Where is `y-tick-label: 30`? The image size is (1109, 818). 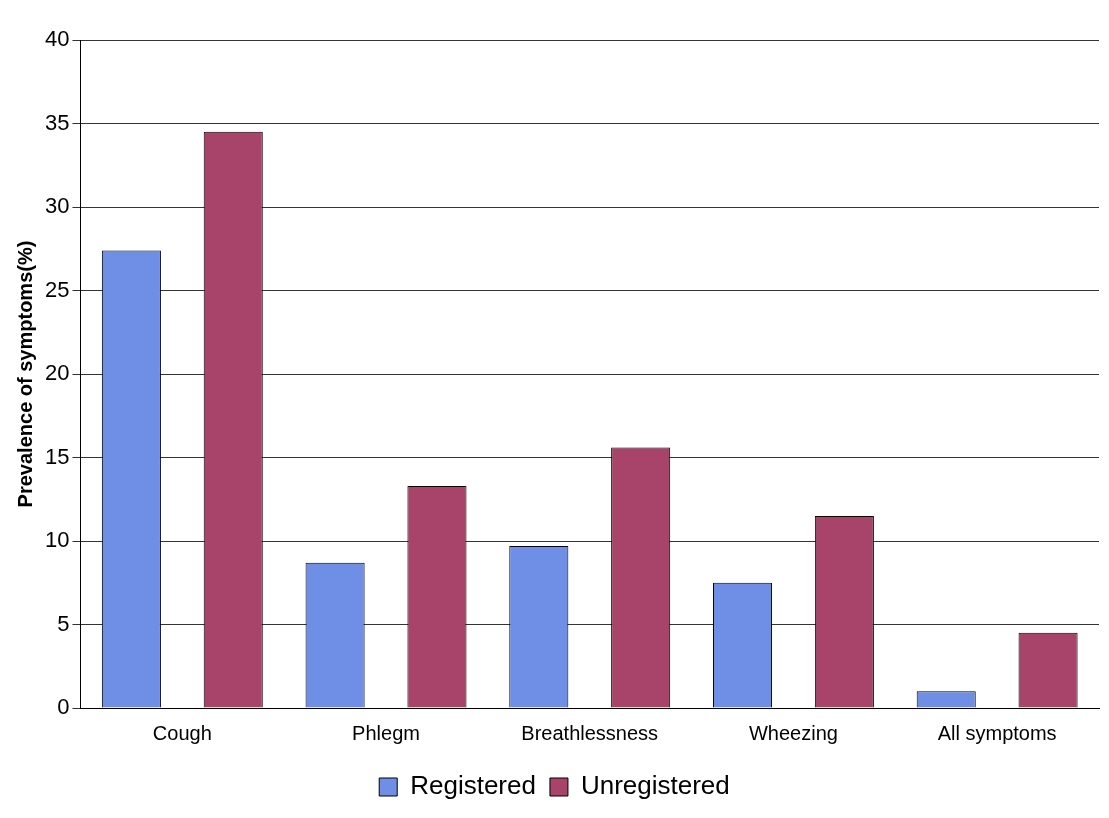 y-tick-label: 30 is located at coordinates (57, 206).